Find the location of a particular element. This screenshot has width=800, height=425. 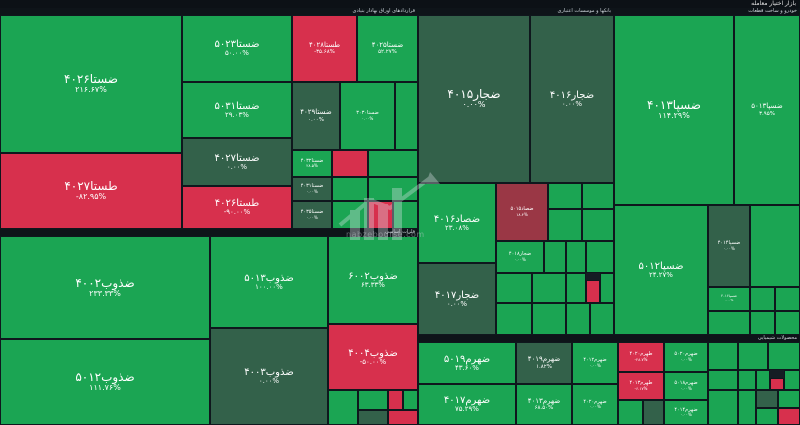

tile-zastan4032: ضستا۴۰۳۲ ۲۸.۵% is located at coordinates (312, 163).